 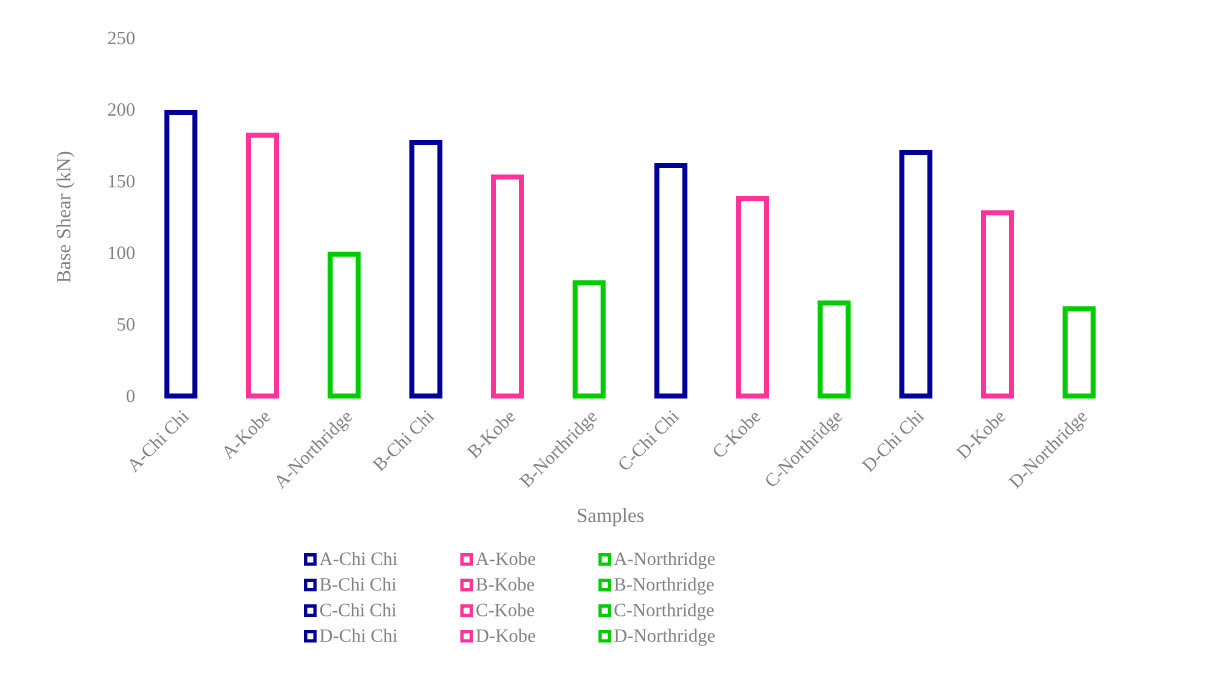 I want to click on legend-label: A-Northridge, so click(x=664, y=560).